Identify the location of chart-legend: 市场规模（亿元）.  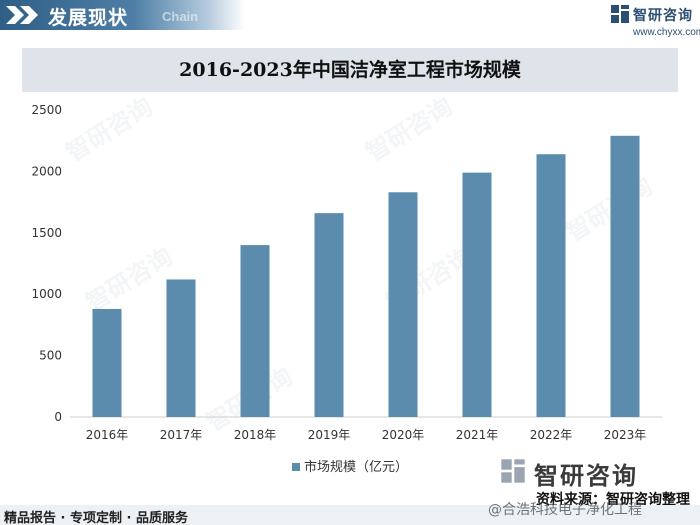
(350, 465).